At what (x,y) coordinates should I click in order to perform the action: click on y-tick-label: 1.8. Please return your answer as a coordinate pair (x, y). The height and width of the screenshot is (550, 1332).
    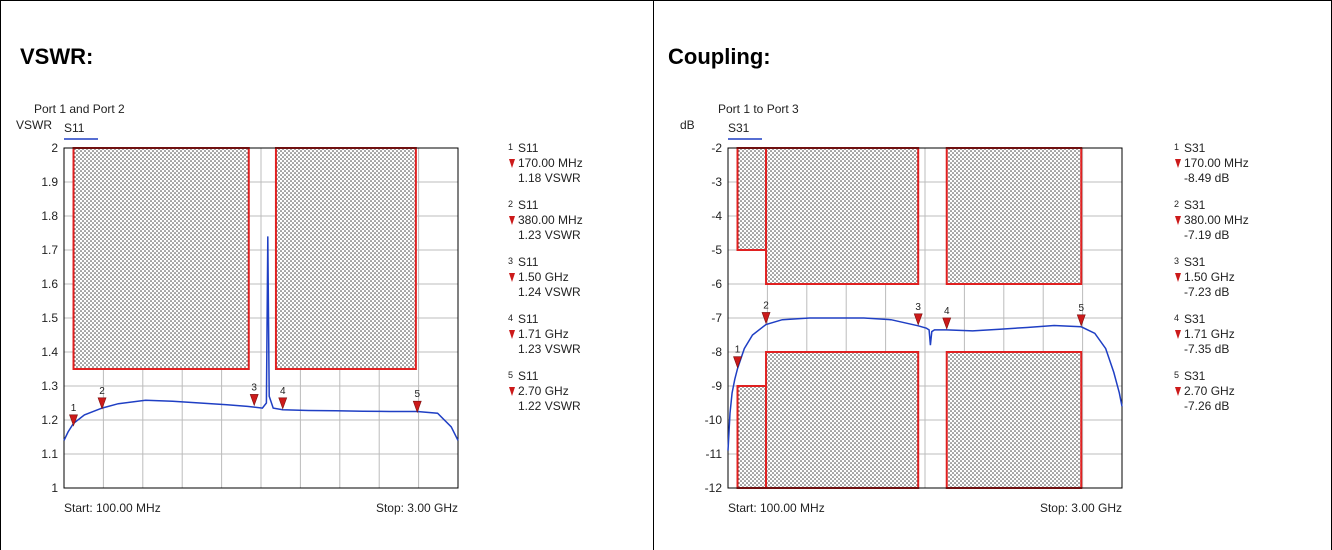
    Looking at the image, I should click on (49, 216).